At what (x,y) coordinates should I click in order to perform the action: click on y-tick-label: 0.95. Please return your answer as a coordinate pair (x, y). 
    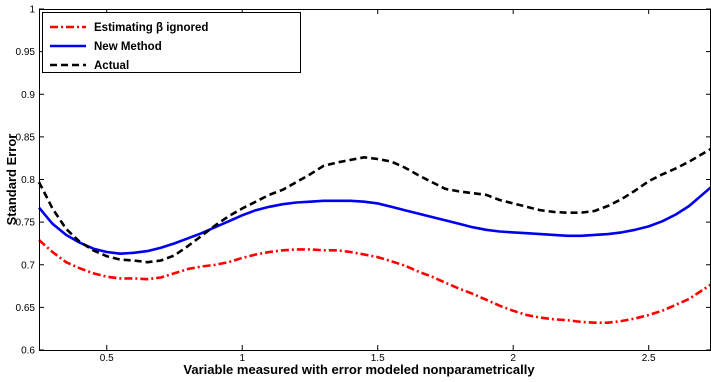
    Looking at the image, I should click on (26, 52).